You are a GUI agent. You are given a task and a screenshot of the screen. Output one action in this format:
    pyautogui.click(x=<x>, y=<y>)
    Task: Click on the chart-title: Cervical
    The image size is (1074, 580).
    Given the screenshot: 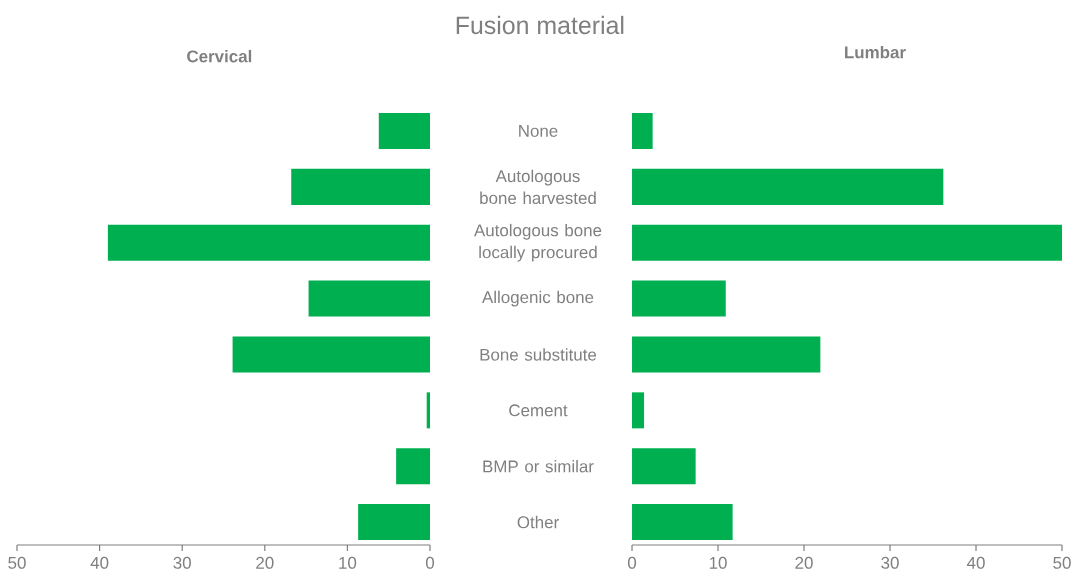 What is the action you would take?
    pyautogui.click(x=219, y=56)
    